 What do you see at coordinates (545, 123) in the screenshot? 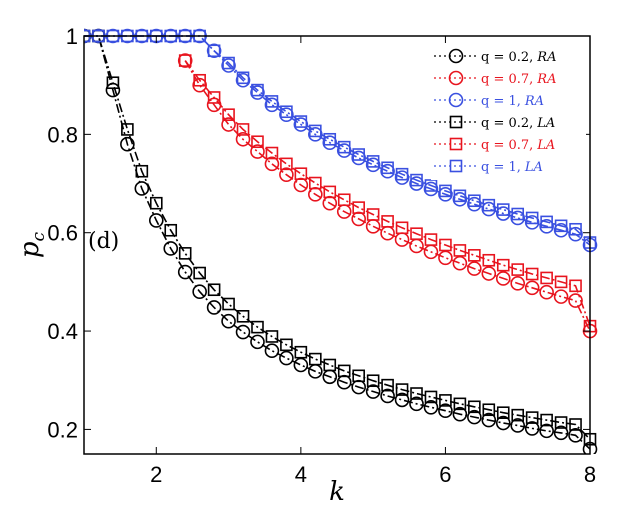
I see `legend-entry-model: LA` at bounding box center [545, 123].